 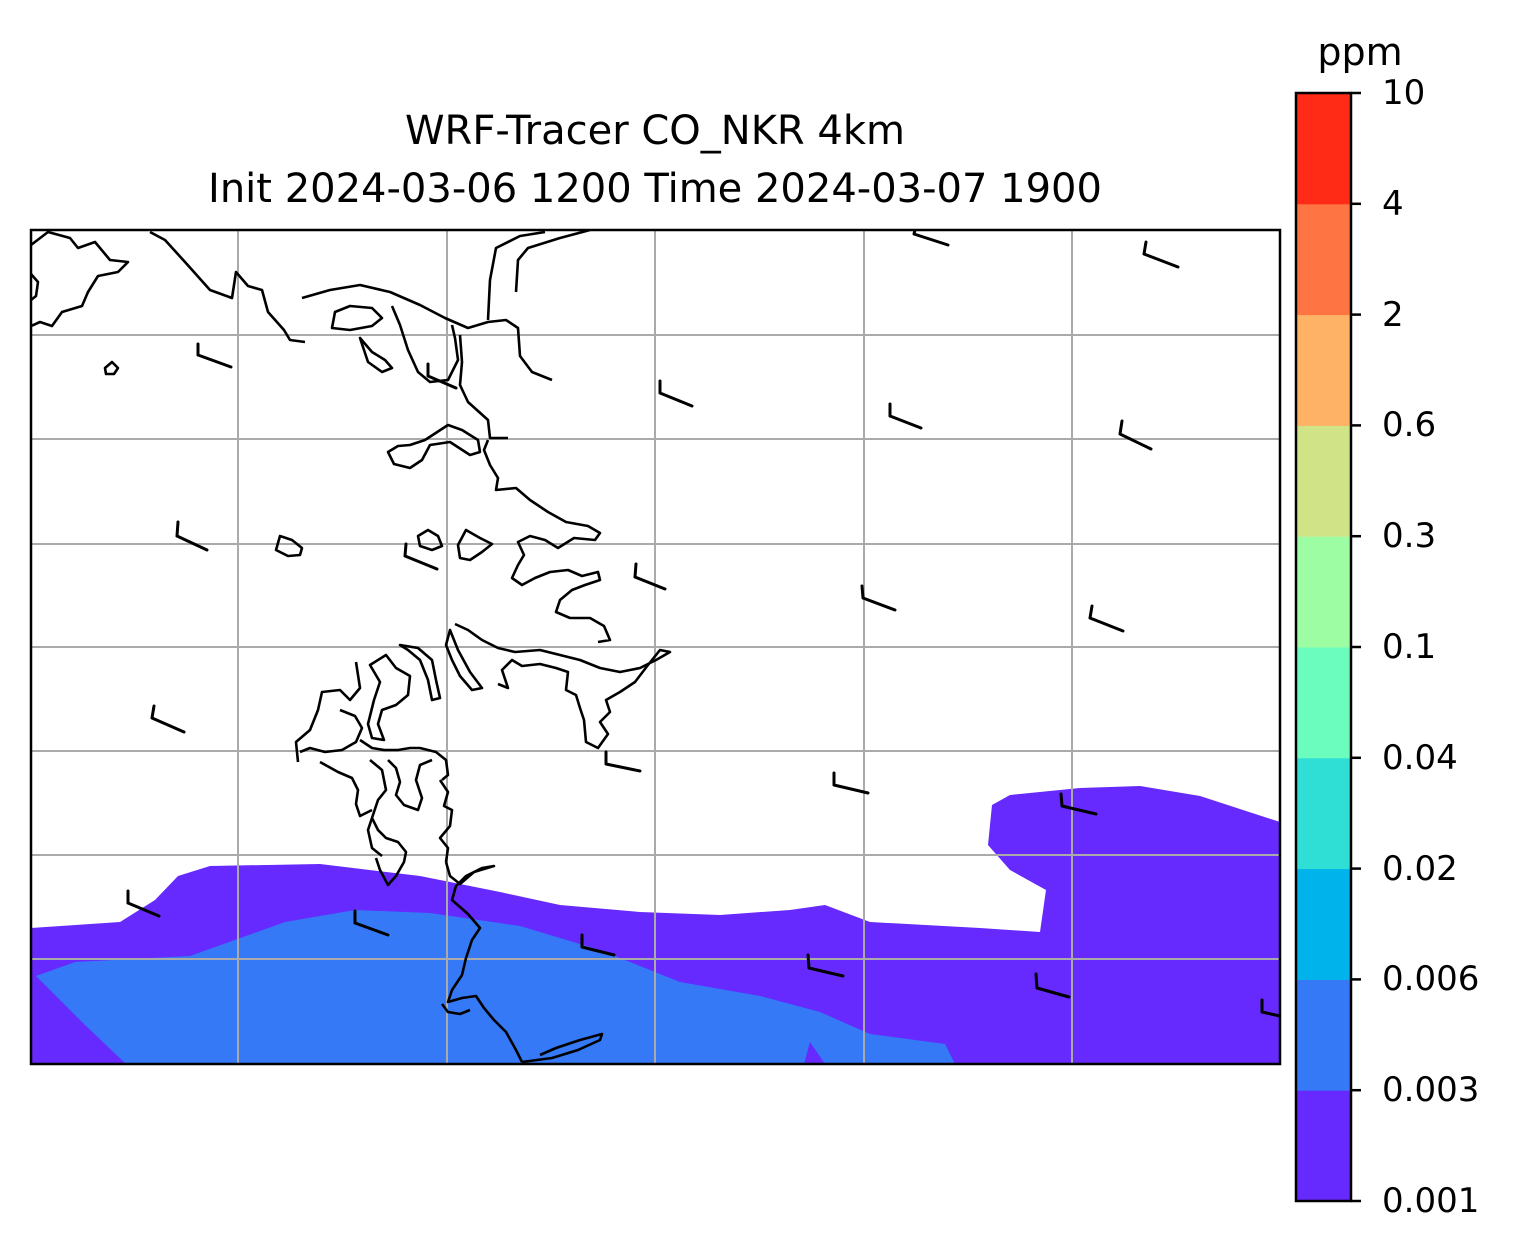 What do you see at coordinates (1393, 314) in the screenshot?
I see `colorbar-tick-label: 2` at bounding box center [1393, 314].